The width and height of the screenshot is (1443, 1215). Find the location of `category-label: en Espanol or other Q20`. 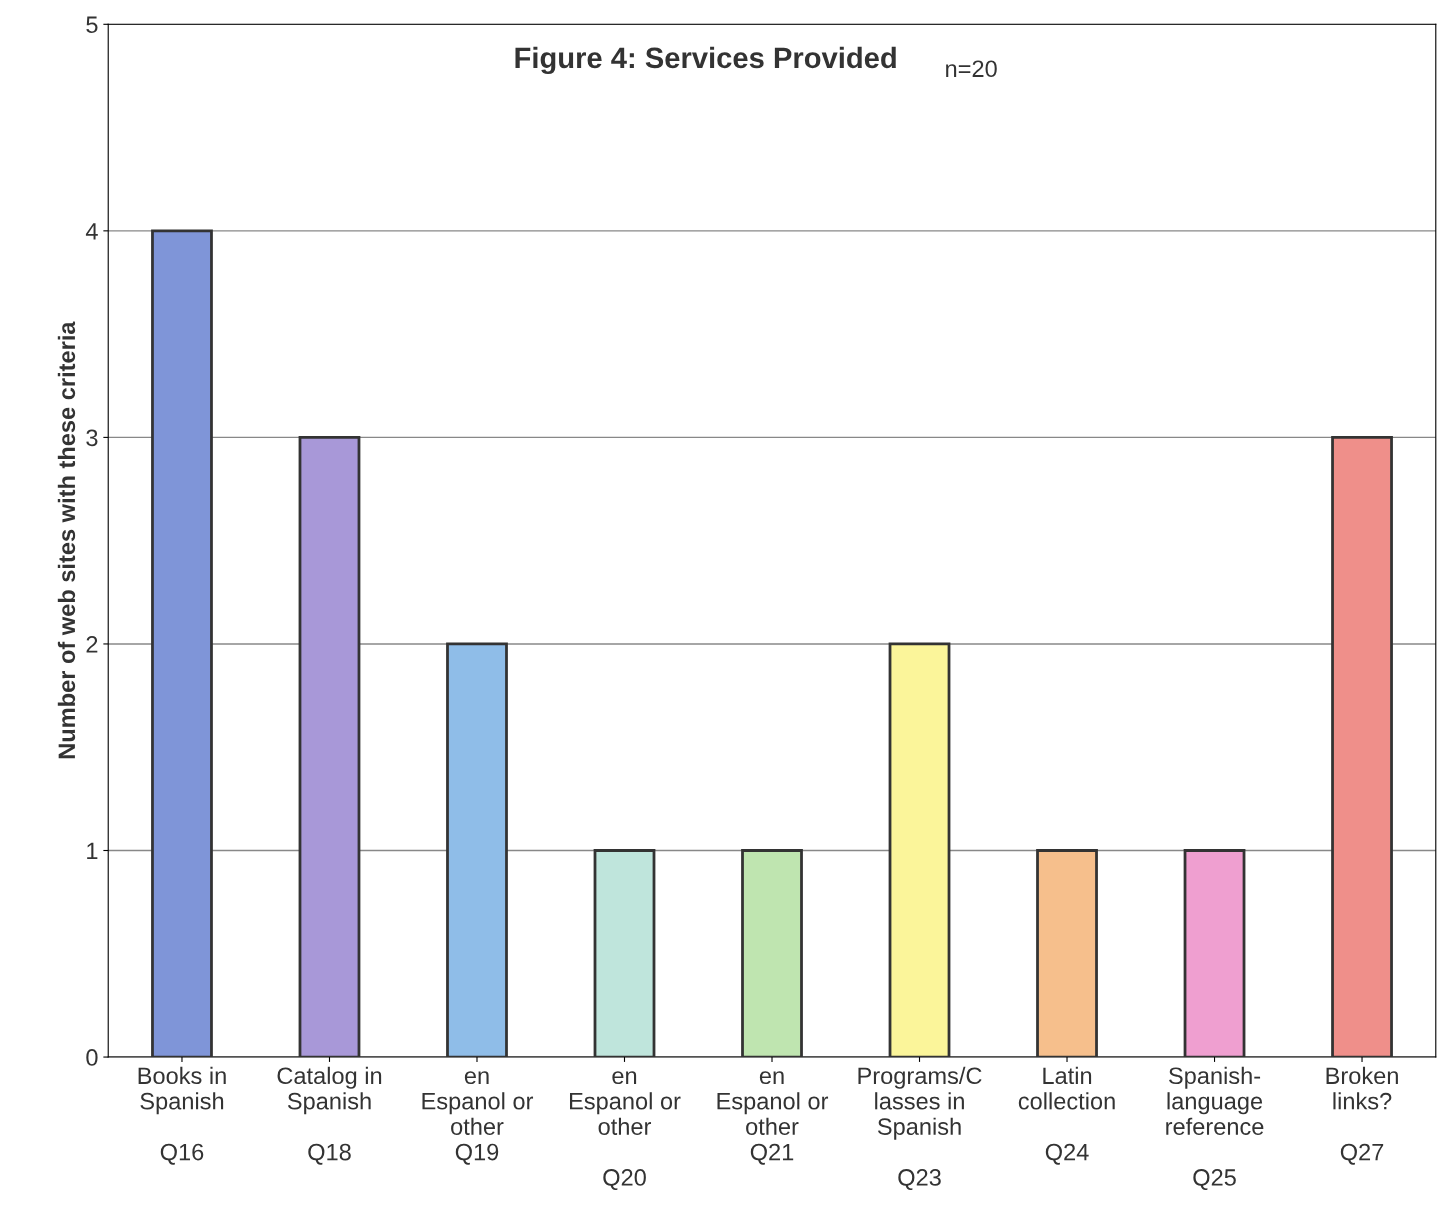

category-label: en Espanol or other Q20 is located at coordinates (625, 1131).